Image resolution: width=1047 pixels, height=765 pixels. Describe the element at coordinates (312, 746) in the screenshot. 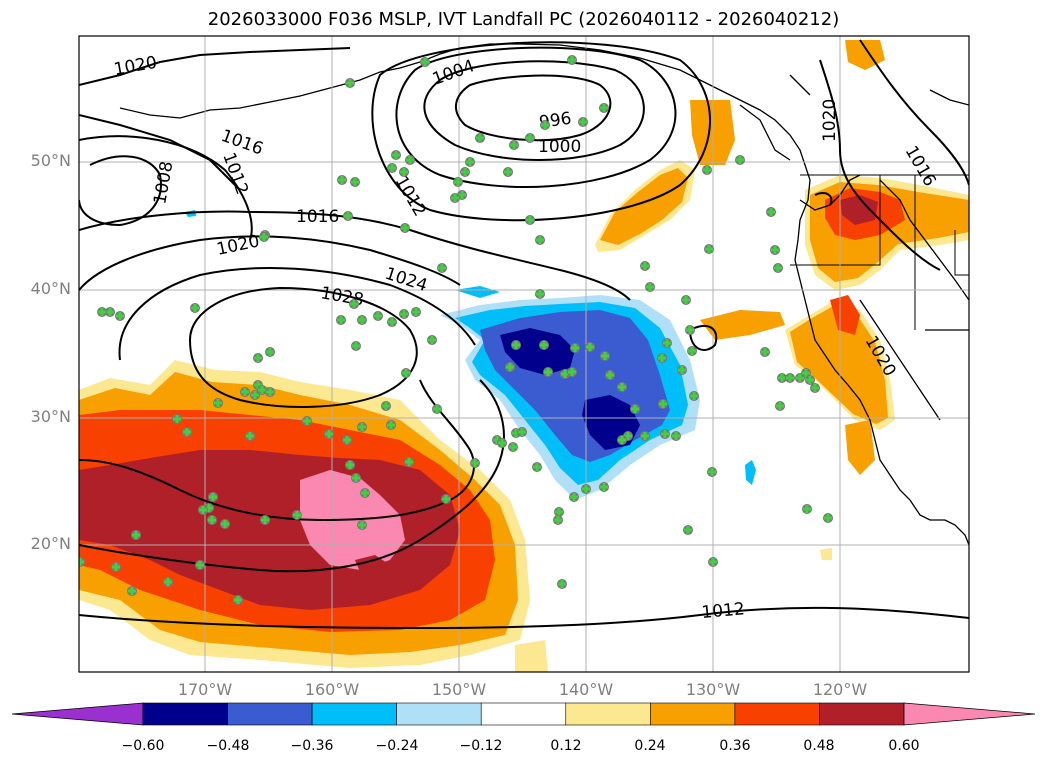

I see `colorbar-tick: −0.36` at that location.